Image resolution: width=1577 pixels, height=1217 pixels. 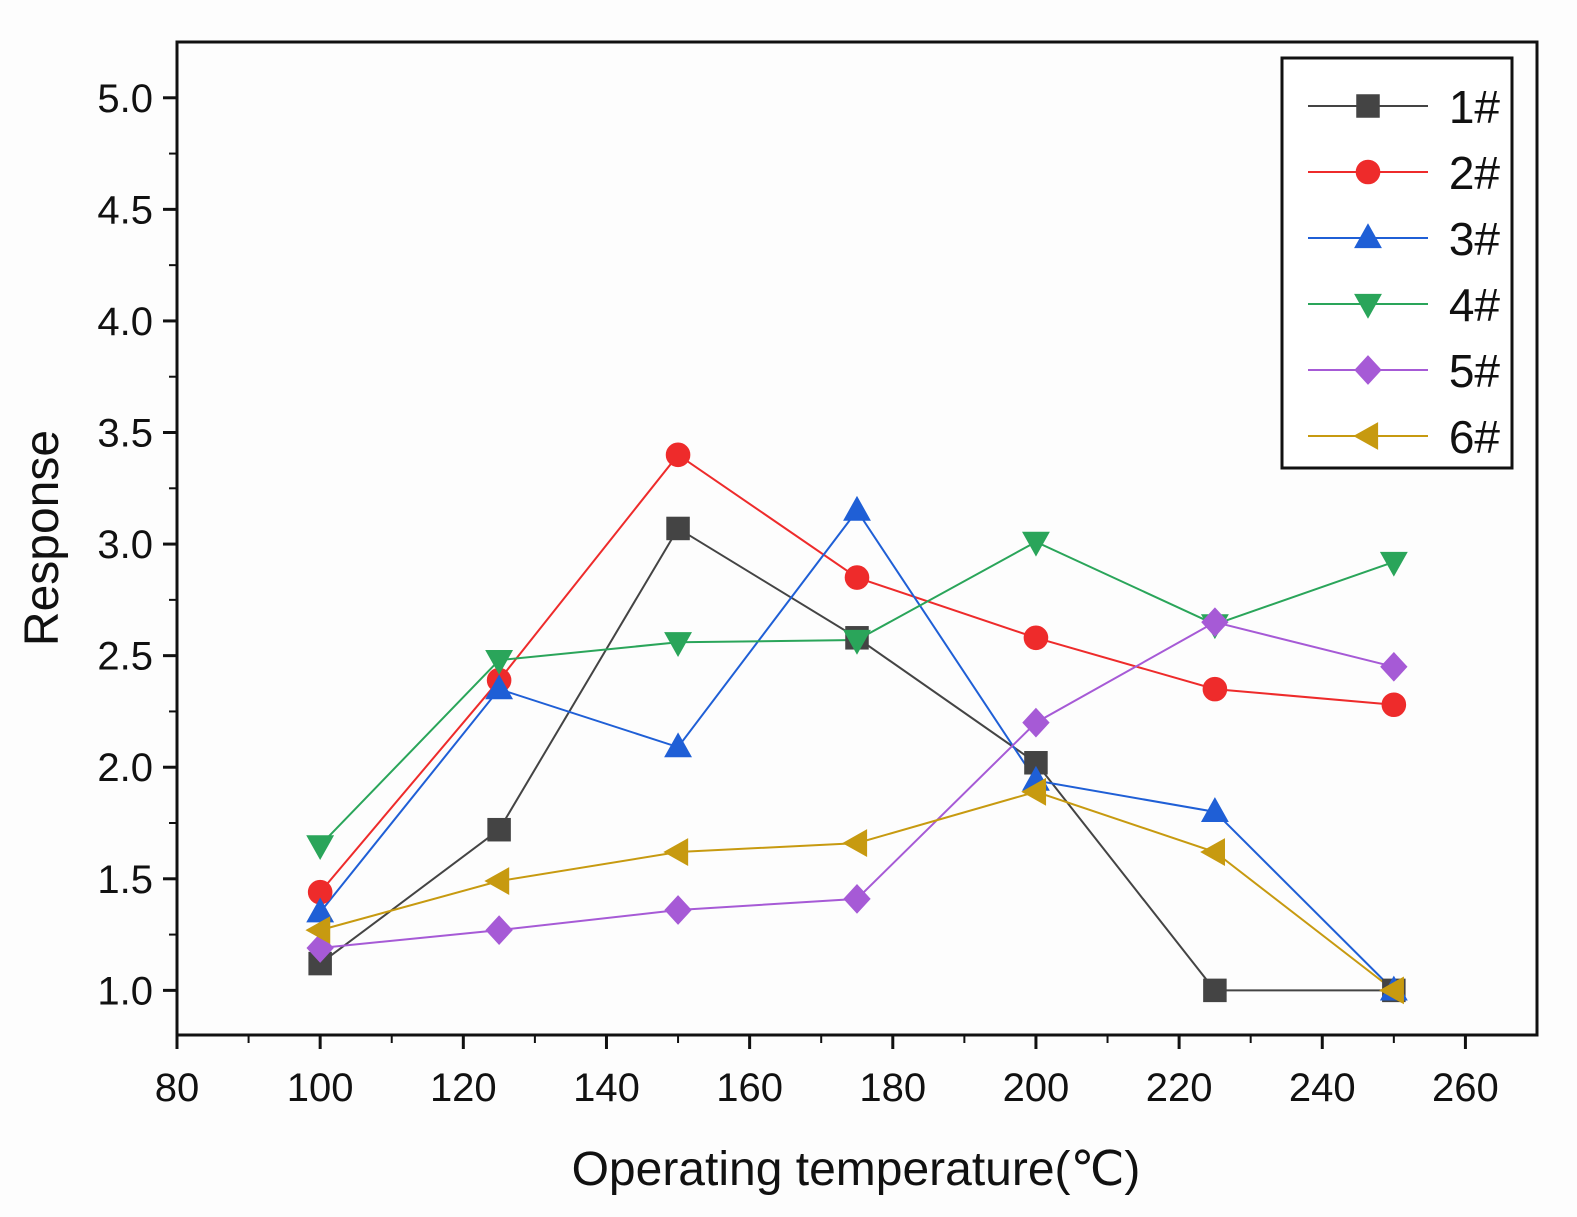 I want to click on y-tick-label: 1.0, so click(x=125, y=991).